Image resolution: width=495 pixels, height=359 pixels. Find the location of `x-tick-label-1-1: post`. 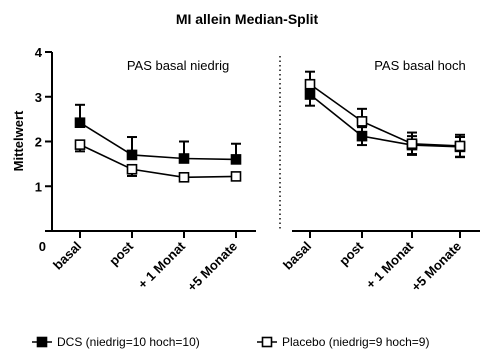

x-tick-label-1-1: post is located at coordinates (351, 253).